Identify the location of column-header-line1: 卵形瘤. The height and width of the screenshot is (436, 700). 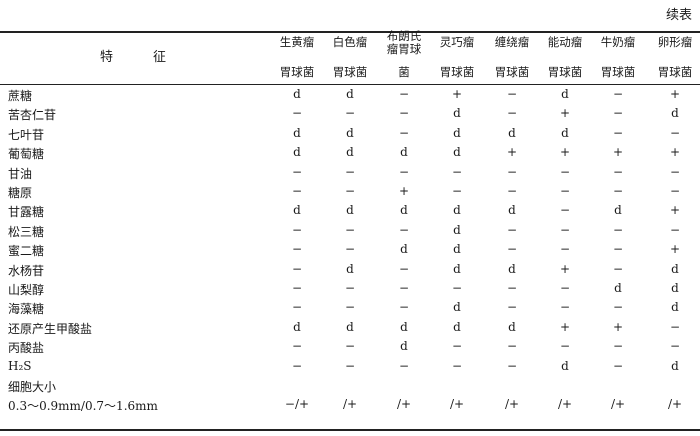
(675, 42).